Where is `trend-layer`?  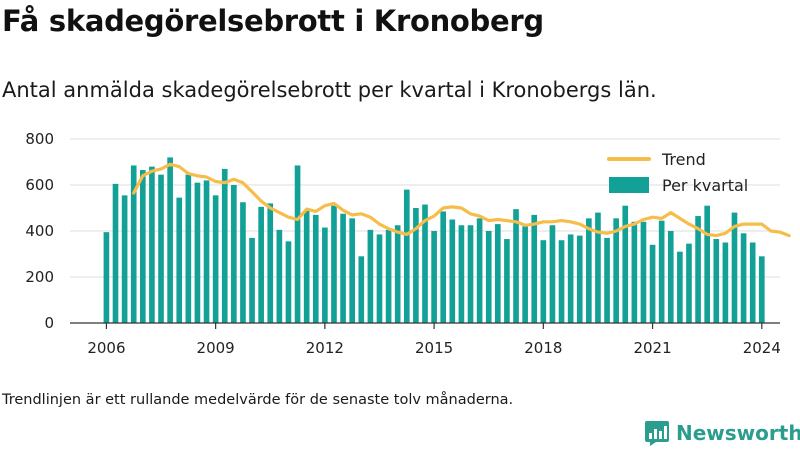 trend-layer is located at coordinates (461, 200).